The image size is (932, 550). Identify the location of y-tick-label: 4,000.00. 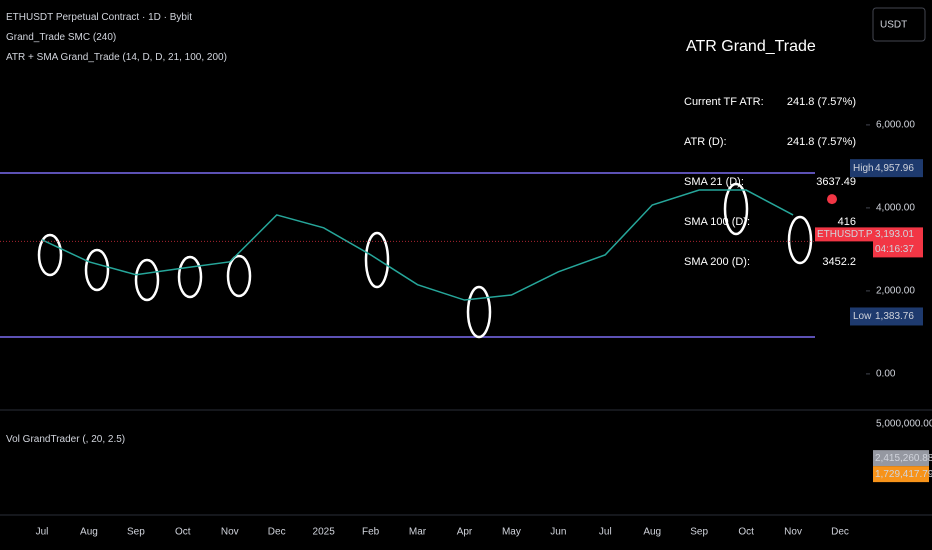
(895, 208).